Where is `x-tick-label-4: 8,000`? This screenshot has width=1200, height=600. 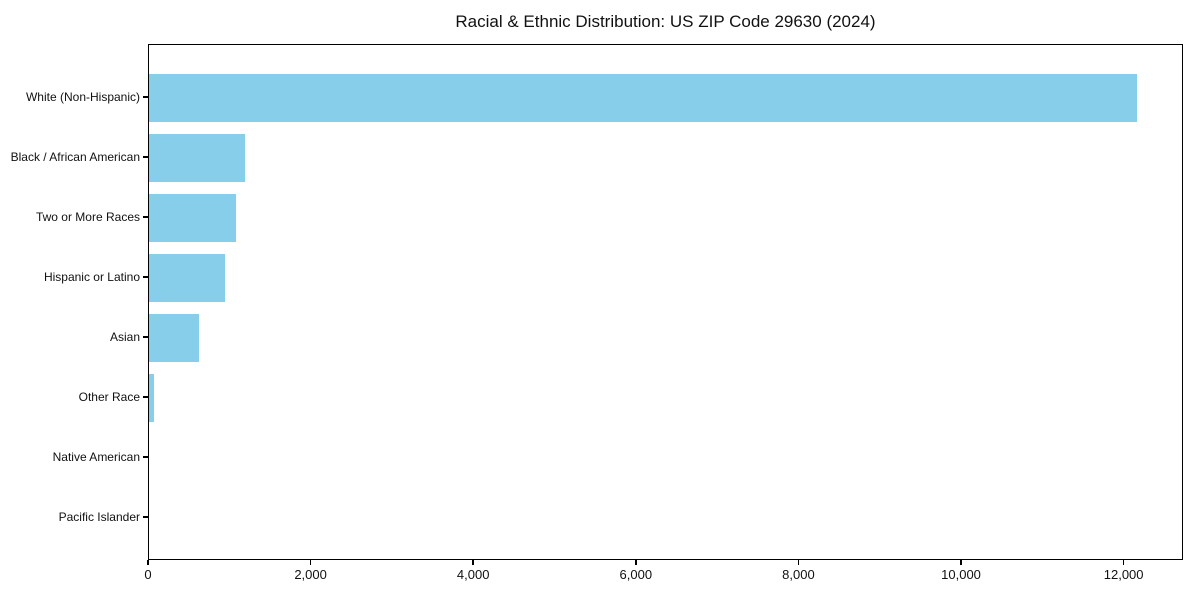 x-tick-label-4: 8,000 is located at coordinates (798, 574).